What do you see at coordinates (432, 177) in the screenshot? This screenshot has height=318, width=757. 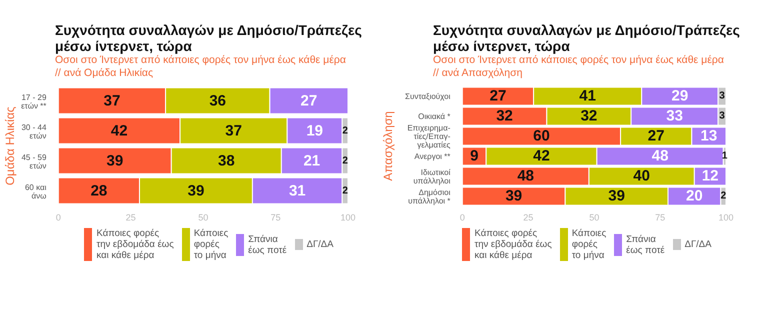 I see `y-tick-label: Ιδιωτικοί υπάλληλοι` at bounding box center [432, 177].